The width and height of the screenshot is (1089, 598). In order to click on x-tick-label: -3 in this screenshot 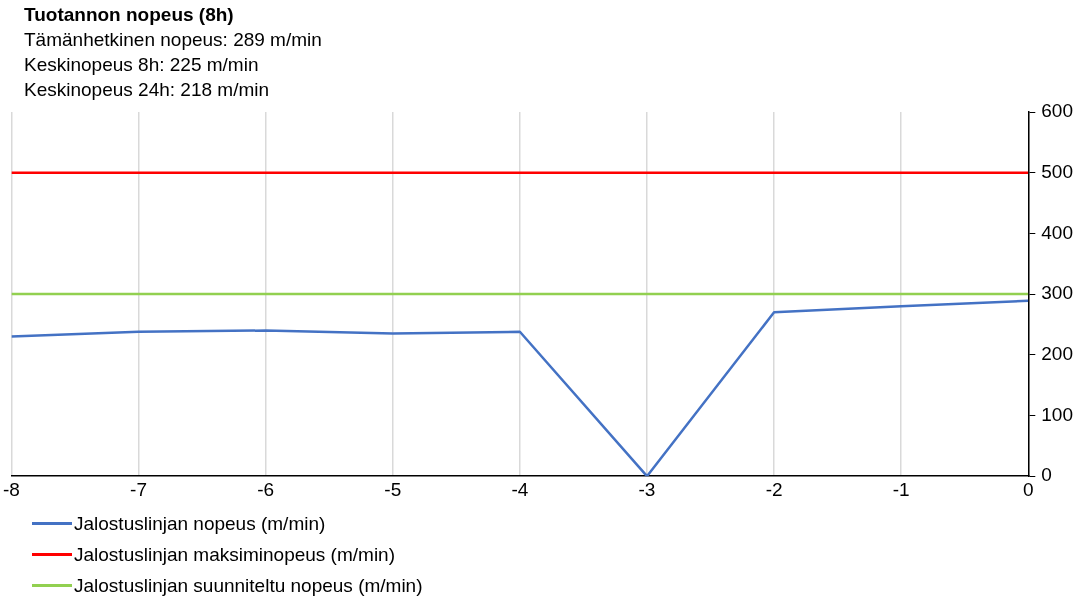, I will do `click(647, 489)`.